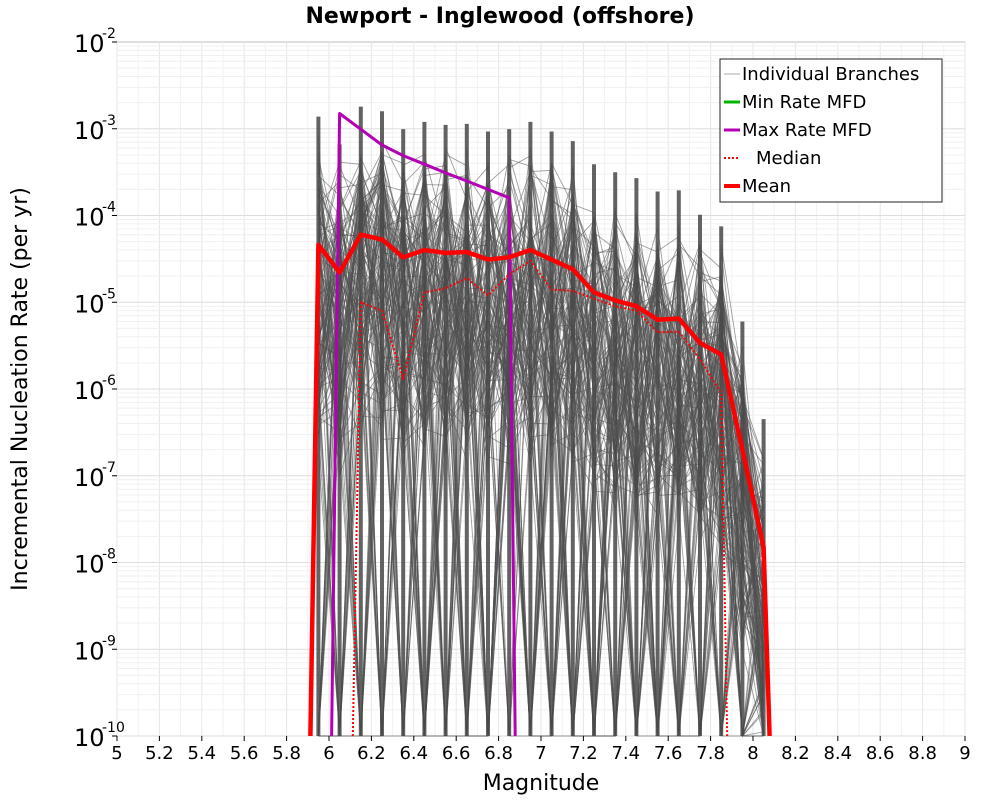 This screenshot has width=1000, height=800. What do you see at coordinates (804, 102) in the screenshot?
I see `legend-label: Min Rate MFD` at bounding box center [804, 102].